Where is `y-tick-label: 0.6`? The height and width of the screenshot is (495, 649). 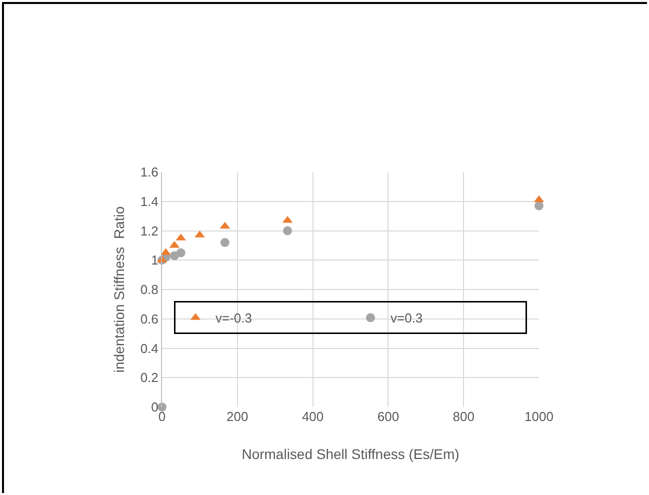 y-tick-label: 0.6 is located at coordinates (149, 318).